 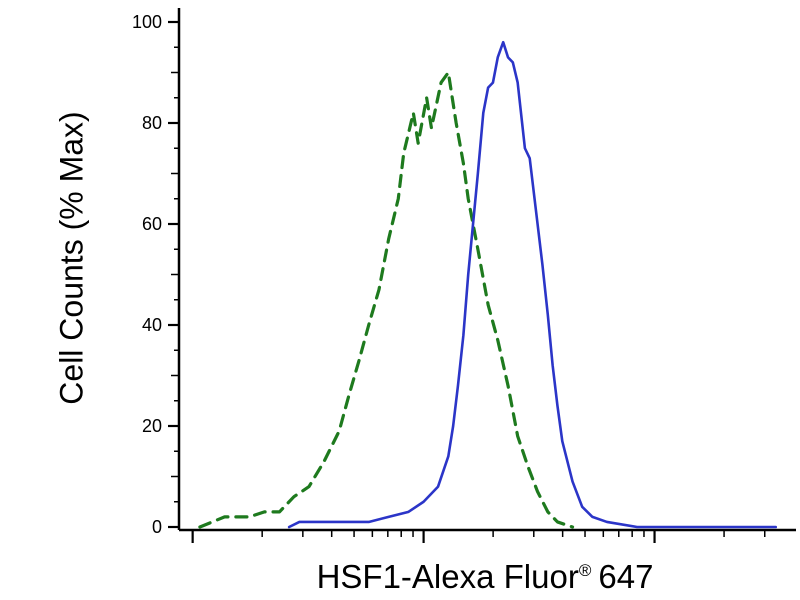 What do you see at coordinates (147, 22) in the screenshot?
I see `y-tick-label: 100` at bounding box center [147, 22].